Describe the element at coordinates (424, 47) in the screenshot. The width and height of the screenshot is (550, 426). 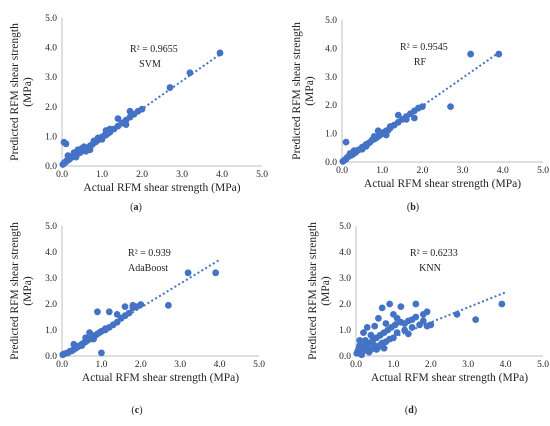
I see `r2-label: R² = 0.9545` at that location.